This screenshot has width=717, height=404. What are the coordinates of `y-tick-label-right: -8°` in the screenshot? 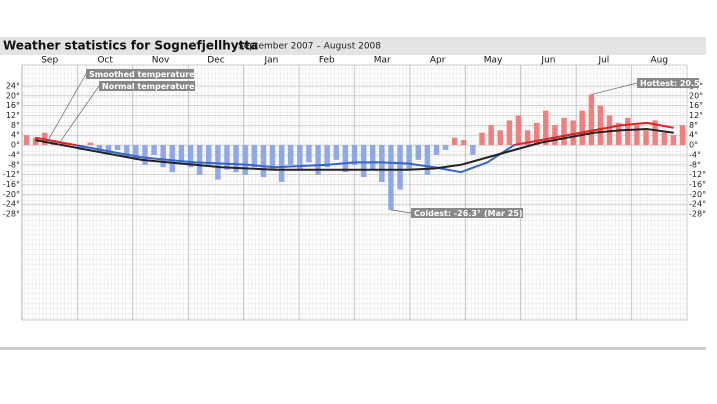 It's located at (695, 164).